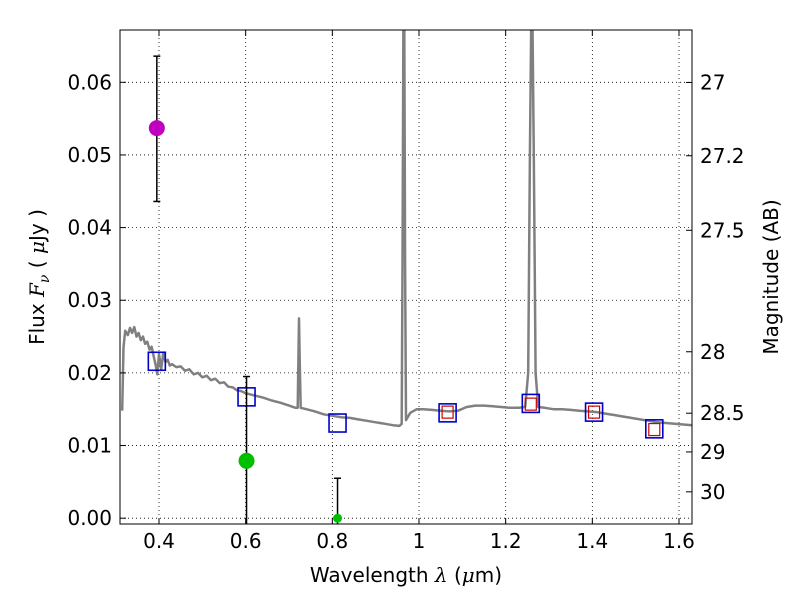 Image resolution: width=800 pixels, height=600 pixels. I want to click on x-tick-label: 1.2, so click(506, 541).